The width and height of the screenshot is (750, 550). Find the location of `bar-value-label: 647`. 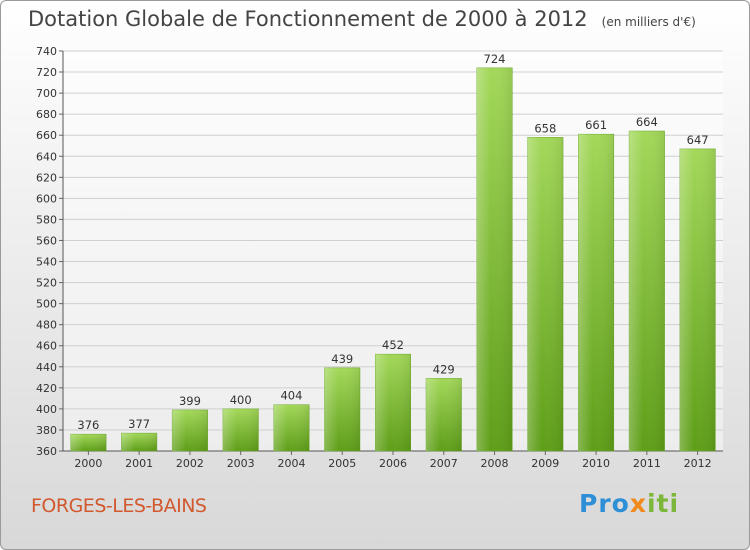

bar-value-label: 647 is located at coordinates (698, 140).